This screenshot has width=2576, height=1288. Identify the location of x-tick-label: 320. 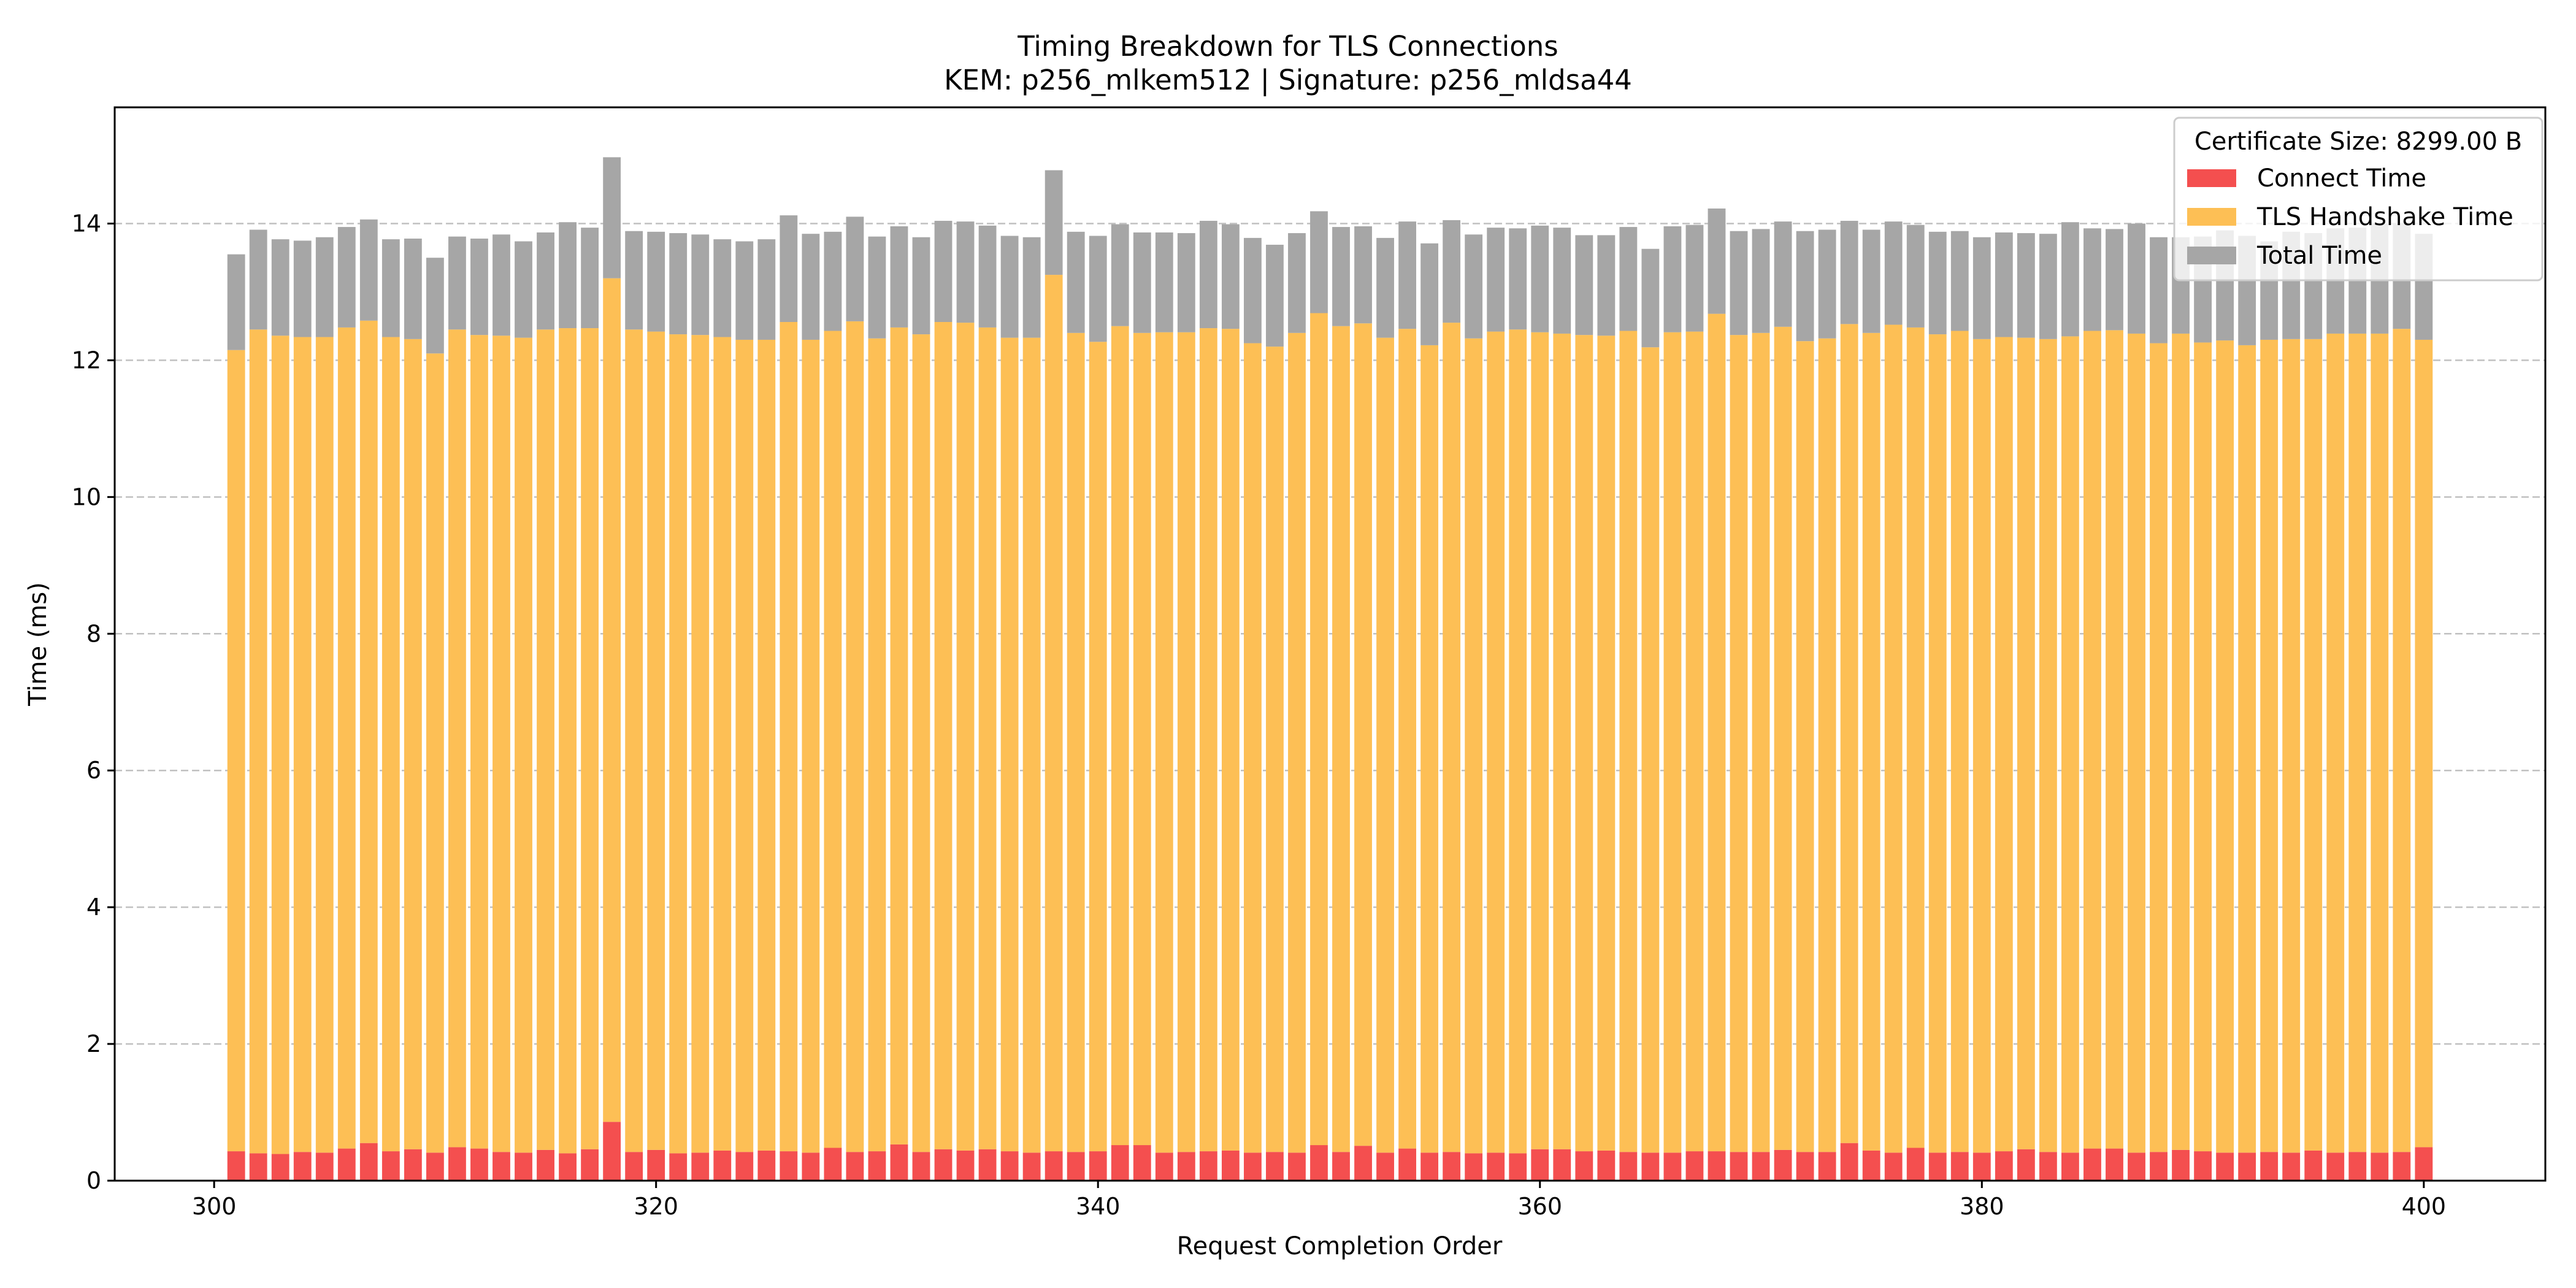
(656, 1206).